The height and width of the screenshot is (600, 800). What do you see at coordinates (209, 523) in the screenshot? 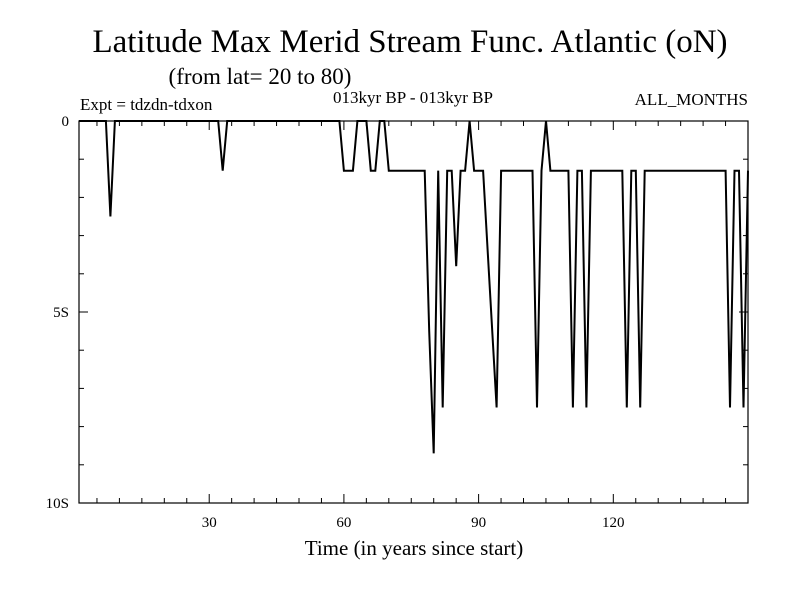
I see `x-tick-label: 30` at bounding box center [209, 523].